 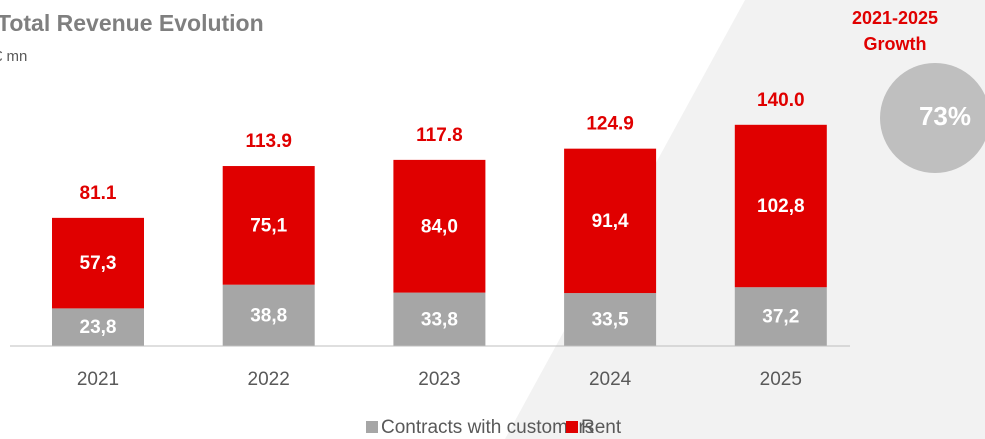 I want to click on segment-label: 57,3, so click(x=98, y=263).